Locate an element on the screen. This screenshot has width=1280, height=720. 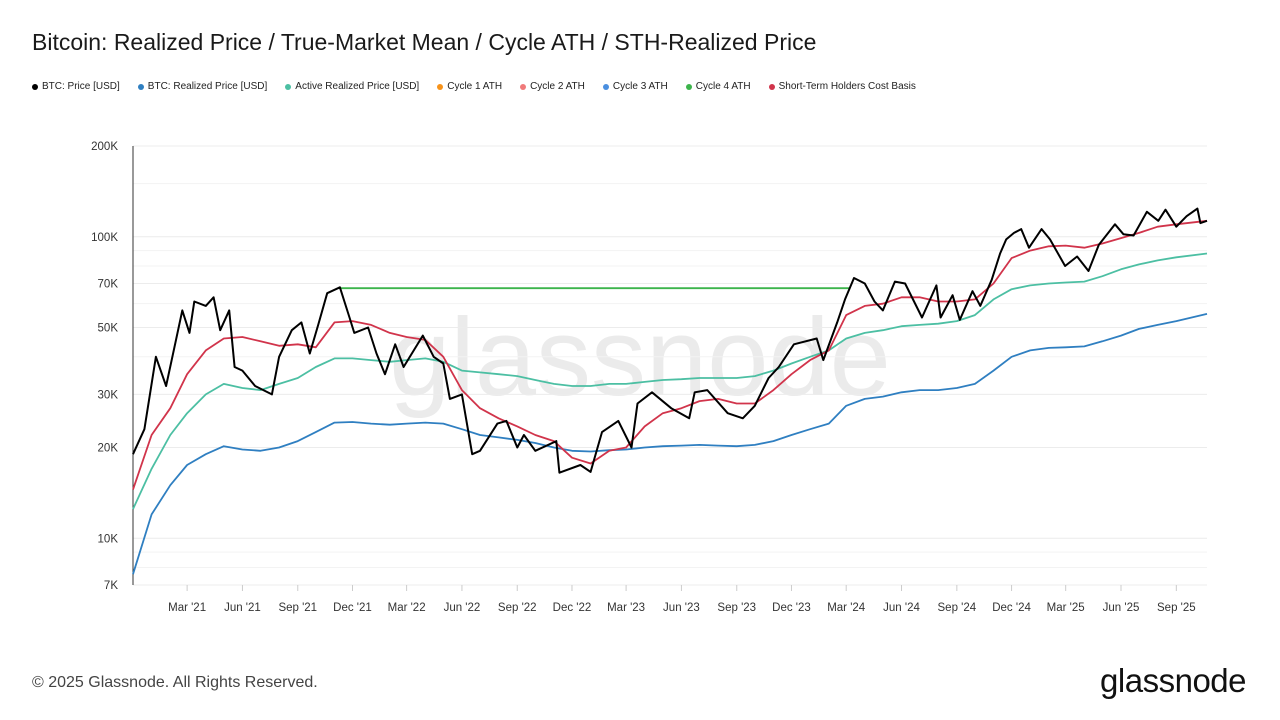
copyright: © 2025 Glassnode. All Rights Reserved. is located at coordinates (175, 682).